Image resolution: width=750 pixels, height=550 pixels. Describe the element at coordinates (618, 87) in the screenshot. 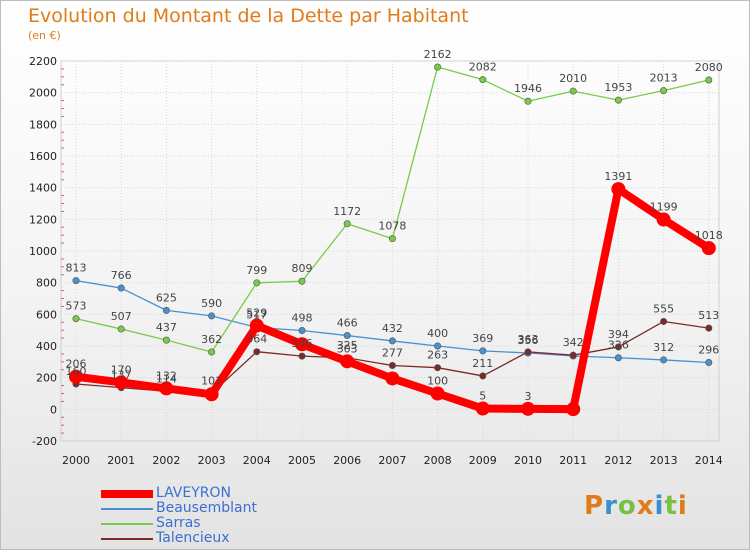

I see `data-label-sarras: 1953` at that location.